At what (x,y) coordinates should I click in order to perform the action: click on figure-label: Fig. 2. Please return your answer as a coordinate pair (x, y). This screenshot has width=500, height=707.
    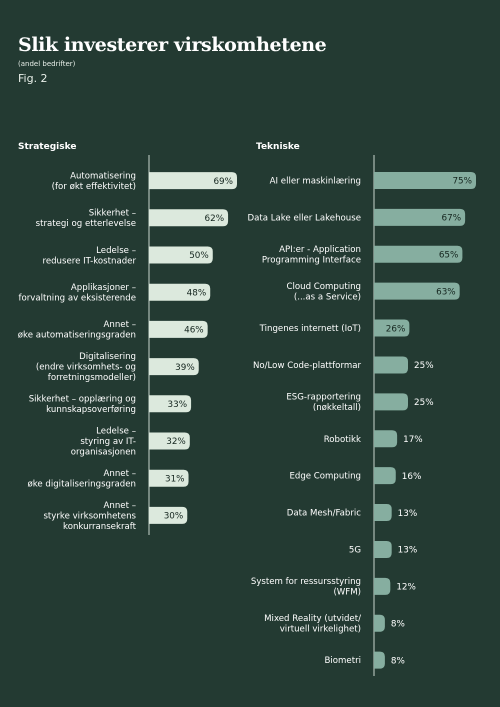
    Looking at the image, I should click on (33, 78).